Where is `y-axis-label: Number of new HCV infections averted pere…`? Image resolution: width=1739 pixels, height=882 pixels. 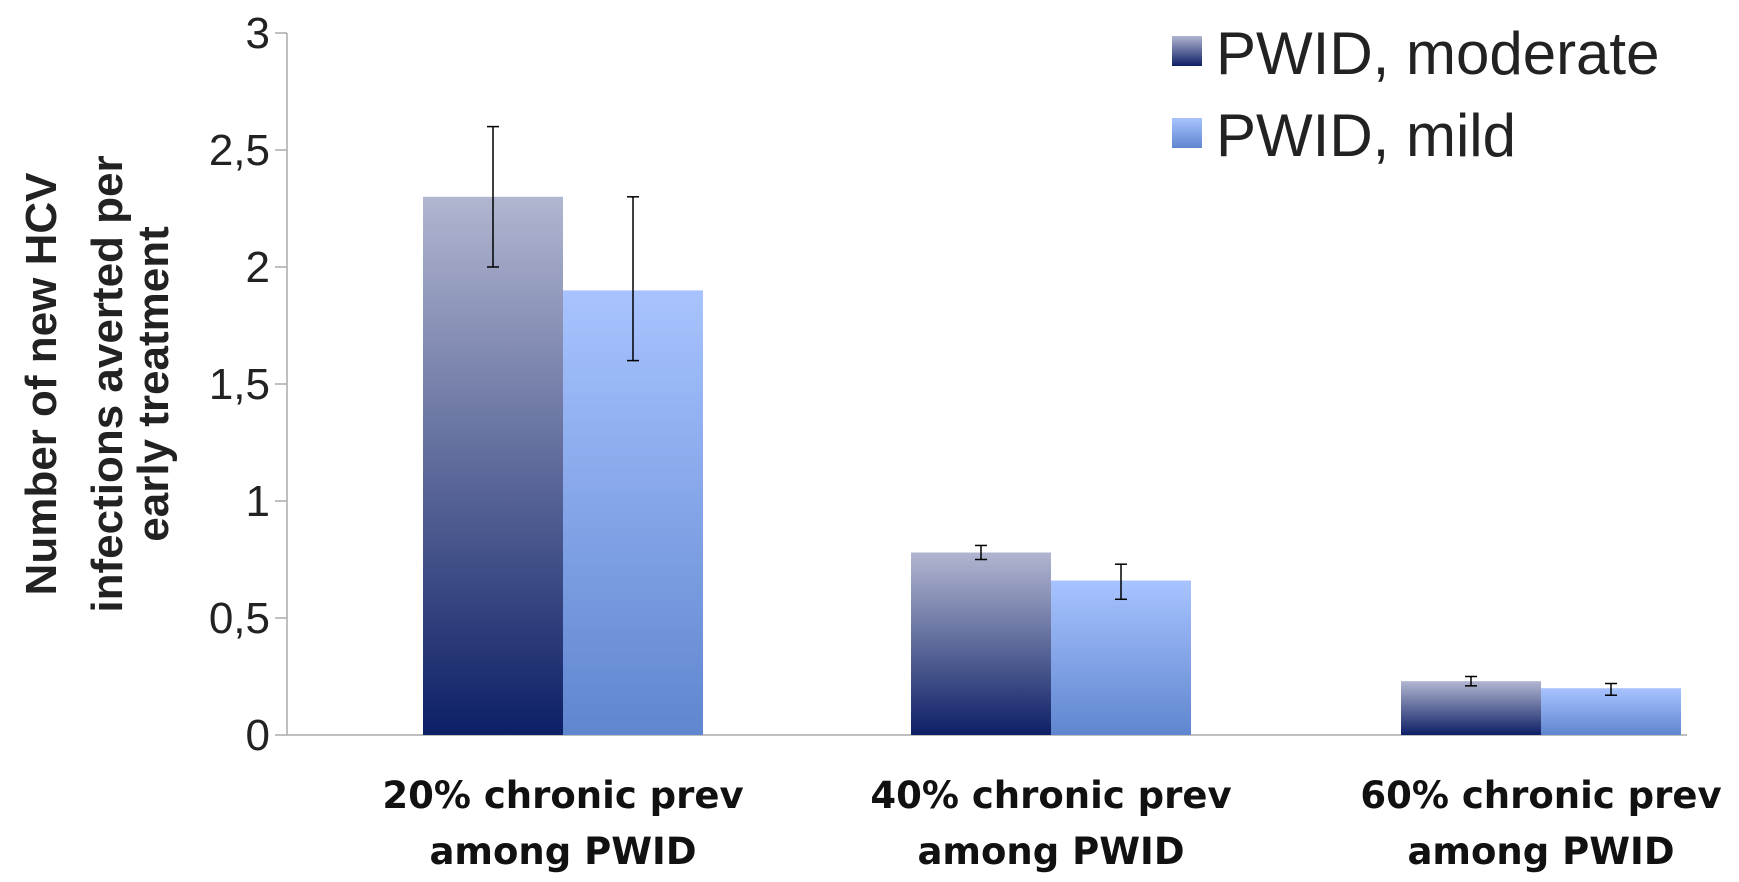
y-axis-label: Number of new HCV infections averted pere… is located at coordinates (97, 383).